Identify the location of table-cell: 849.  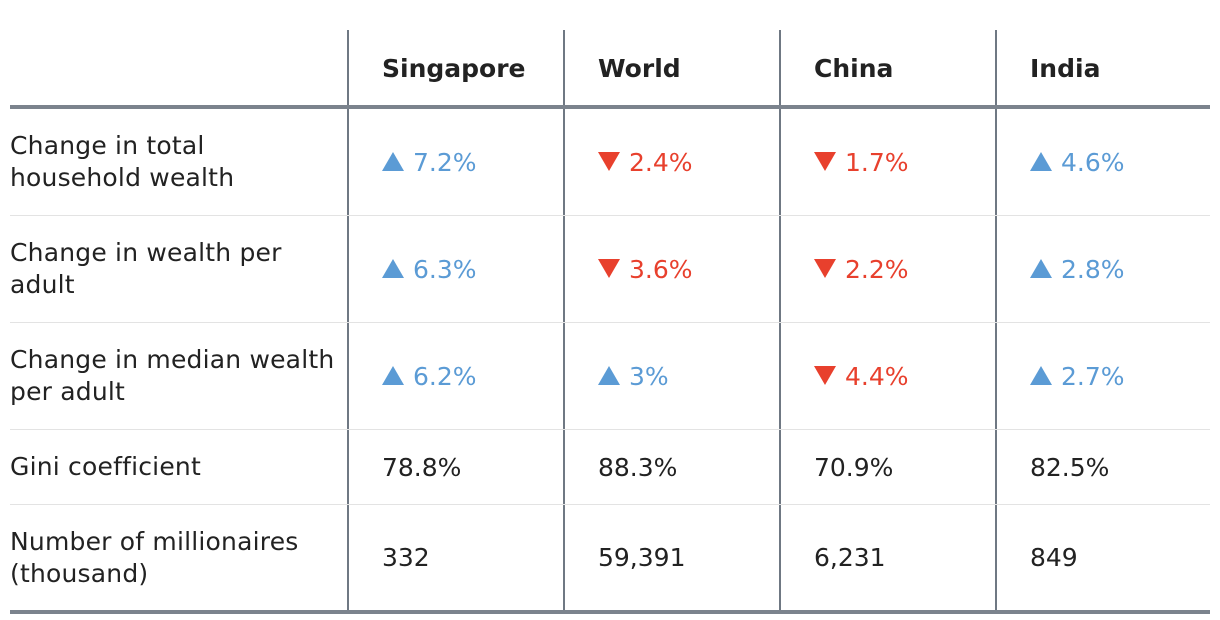
(1102, 557).